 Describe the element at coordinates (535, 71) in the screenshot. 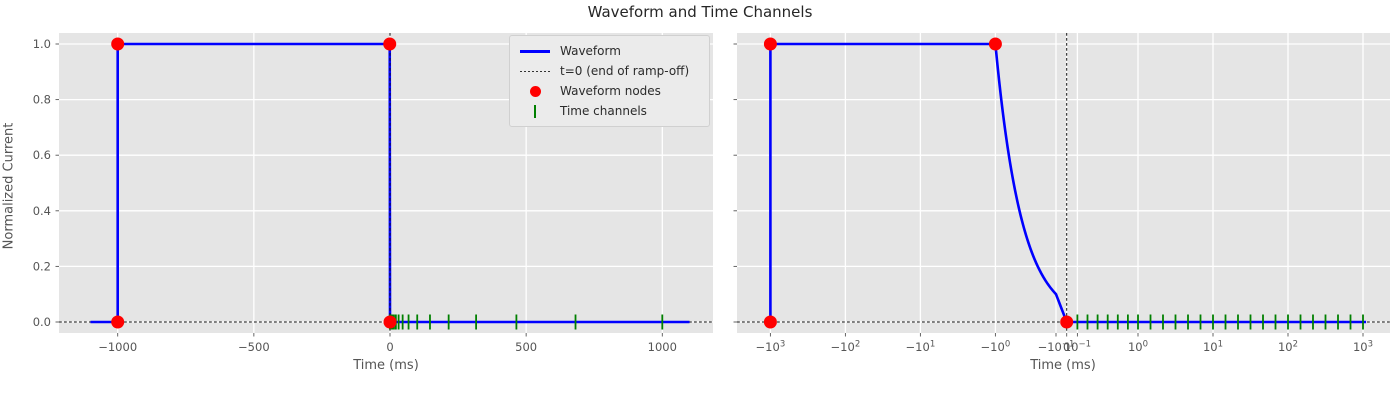

I see `t0-dashed-line-icon` at that location.